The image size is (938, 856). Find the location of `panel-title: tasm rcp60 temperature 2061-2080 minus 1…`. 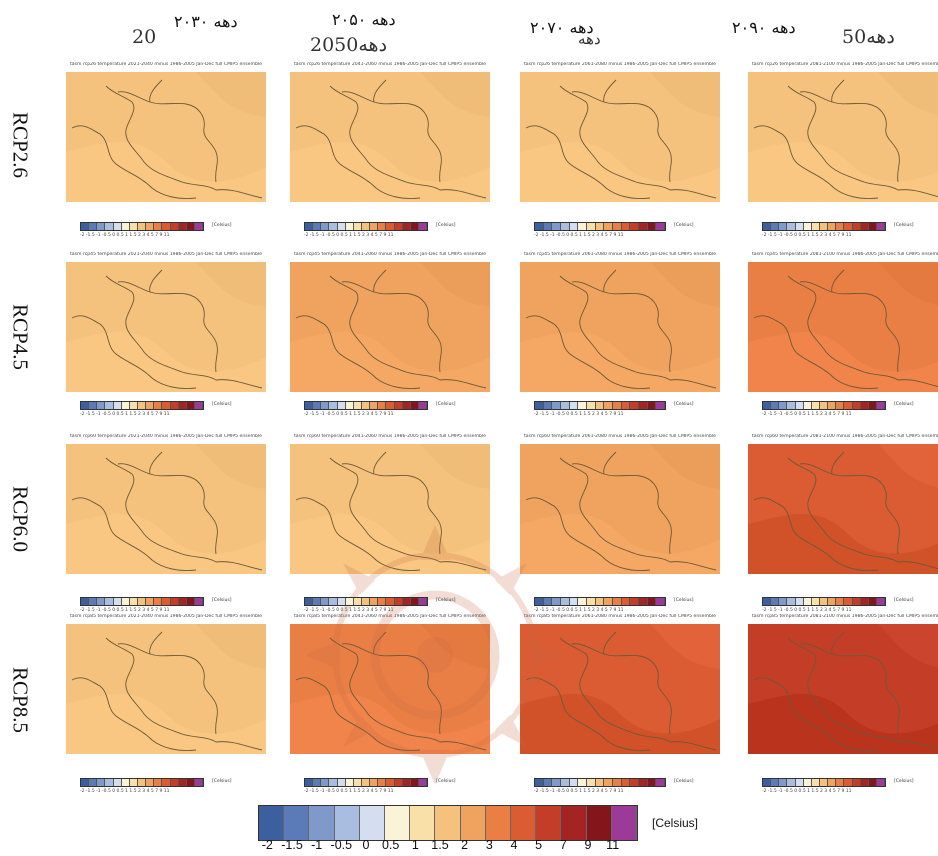

panel-title: tasm rcp60 temperature 2061-2080 minus 1… is located at coordinates (620, 436).